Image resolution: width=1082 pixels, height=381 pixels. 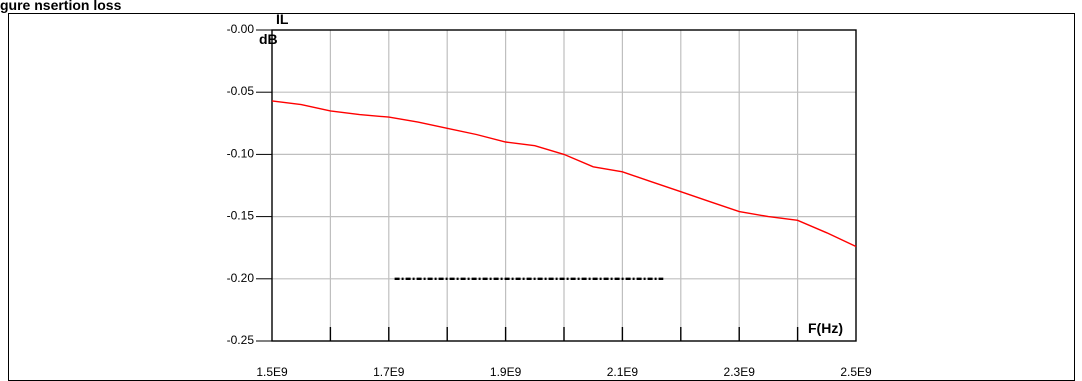 I want to click on x-tick-labels: 1.5E9 1.7E9 1.9E9 2.1E9 2.3E9 2.5E9, so click(x=564, y=372).